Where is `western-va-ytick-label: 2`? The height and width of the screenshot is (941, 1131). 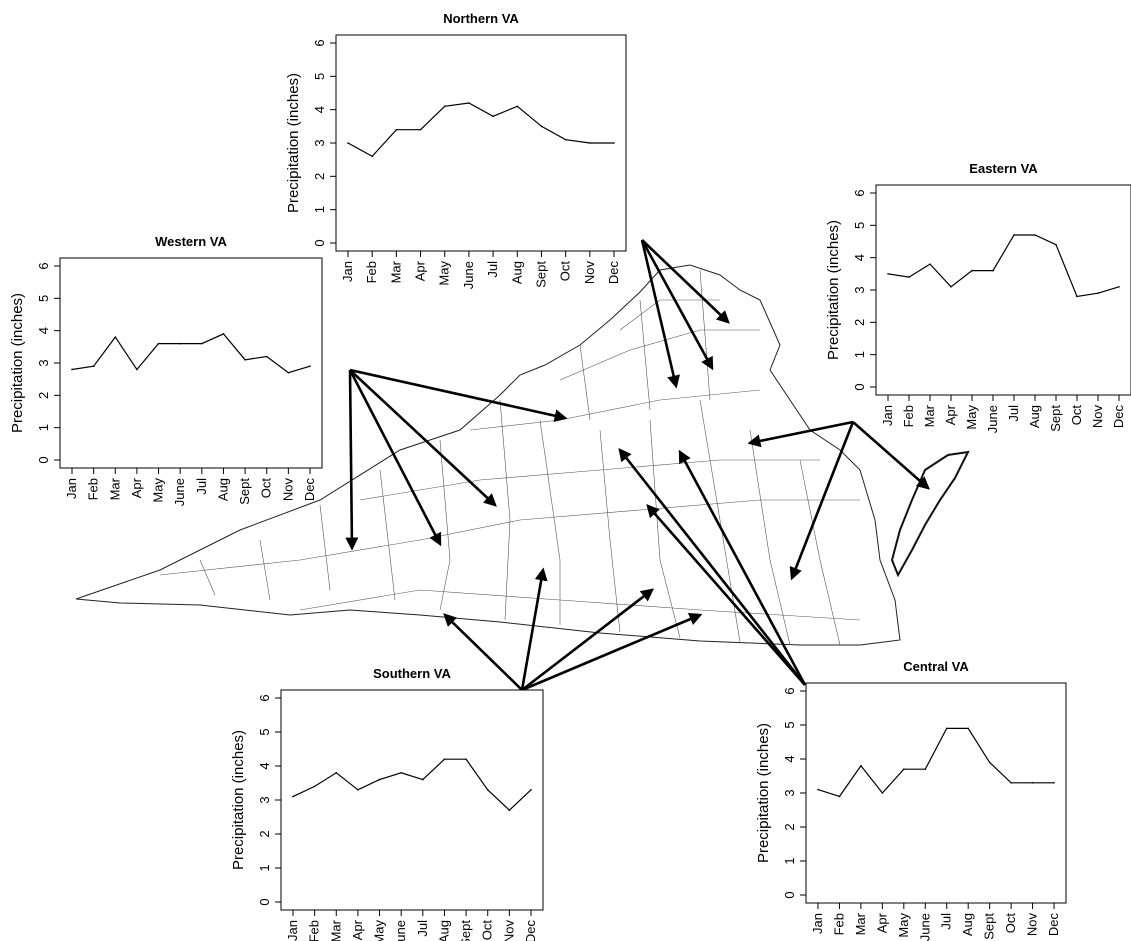 western-va-ytick-label: 2 is located at coordinates (43, 395).